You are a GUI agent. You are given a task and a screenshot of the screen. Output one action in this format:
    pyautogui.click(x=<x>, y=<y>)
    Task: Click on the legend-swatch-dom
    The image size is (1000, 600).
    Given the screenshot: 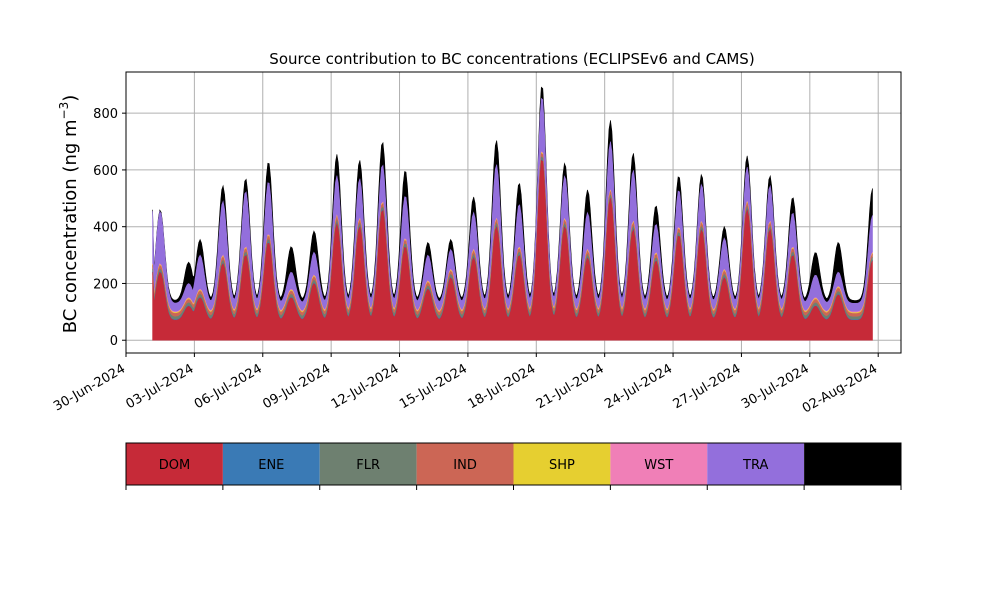 What is the action you would take?
    pyautogui.click(x=174, y=464)
    